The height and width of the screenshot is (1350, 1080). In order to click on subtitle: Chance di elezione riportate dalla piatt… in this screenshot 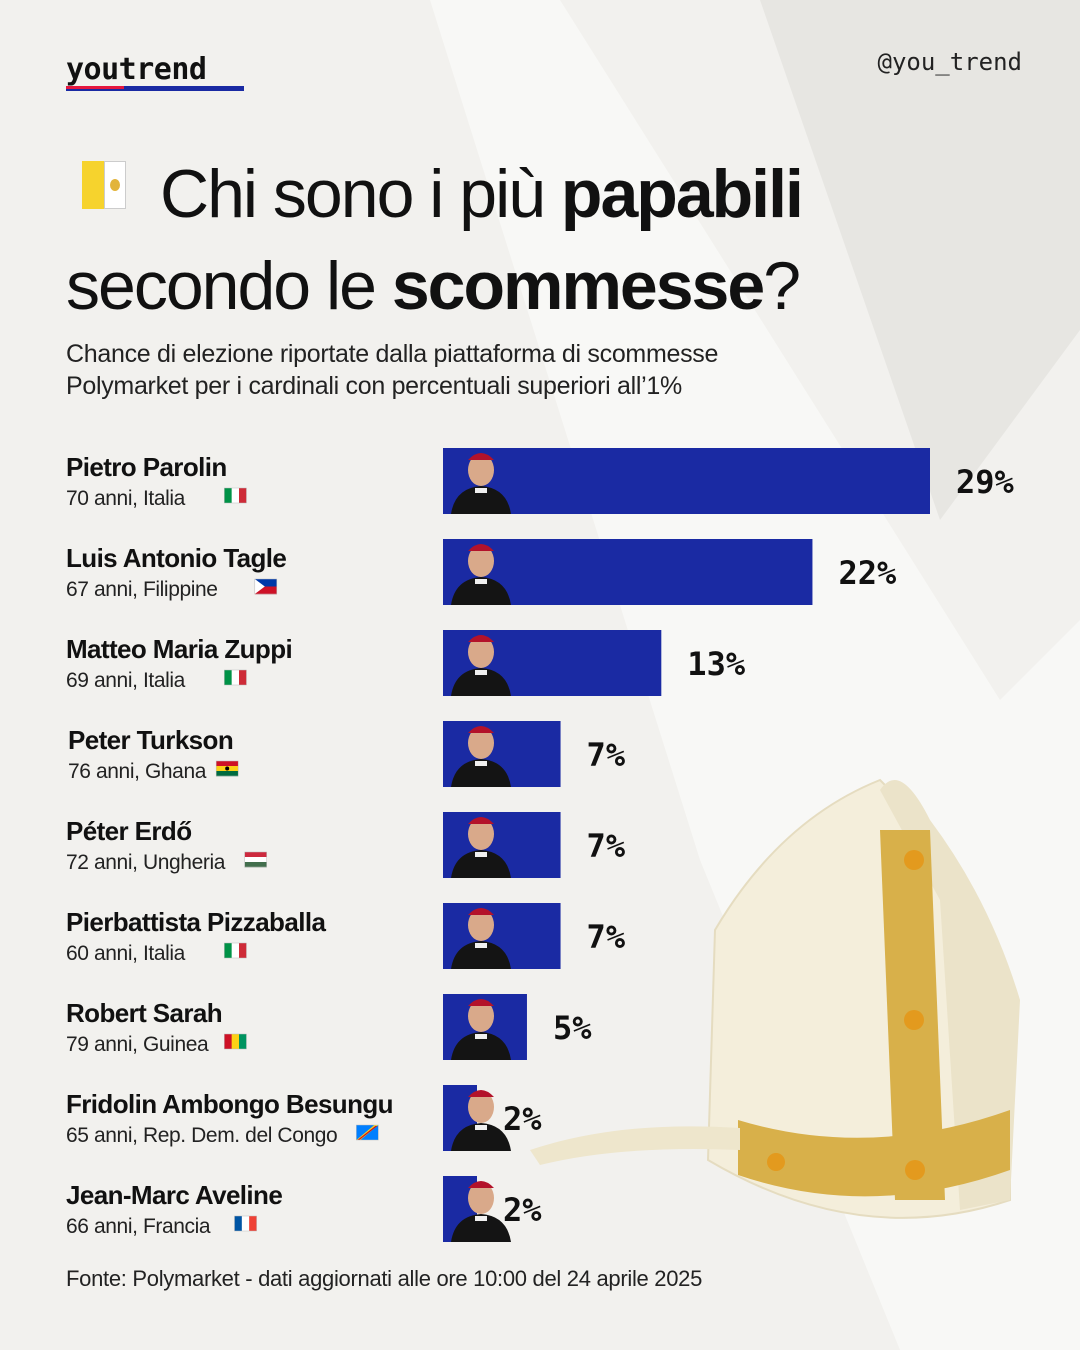, I will do `click(476, 370)`.